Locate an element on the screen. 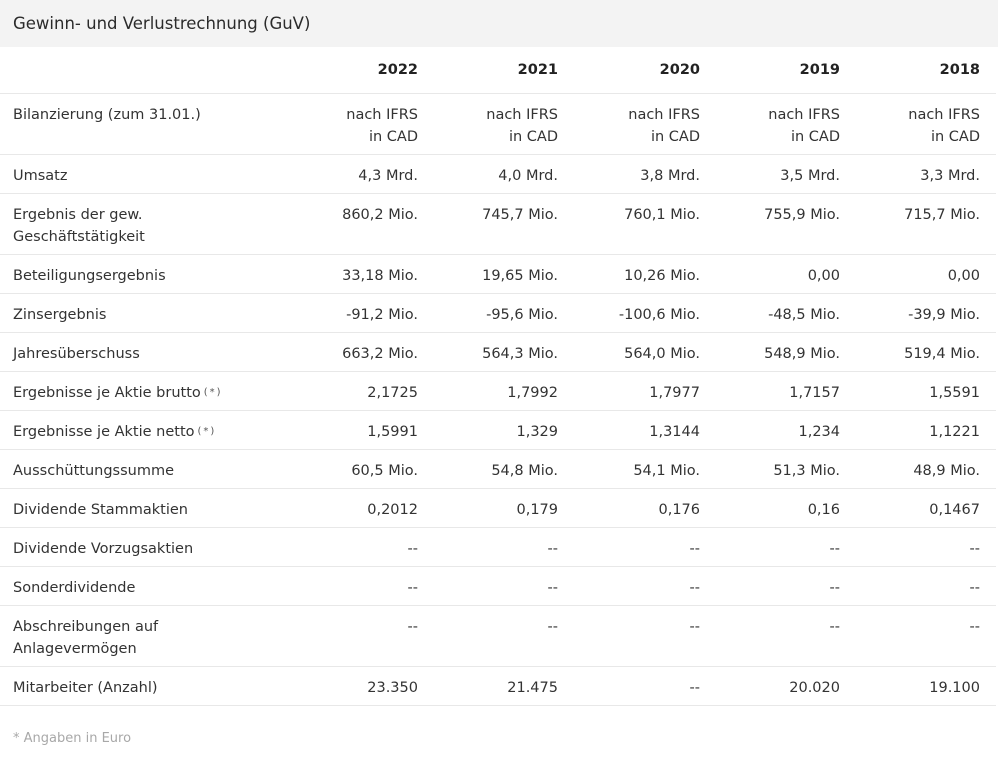 The width and height of the screenshot is (998, 758). row-value: 51,3 Mio. is located at coordinates (786, 469).